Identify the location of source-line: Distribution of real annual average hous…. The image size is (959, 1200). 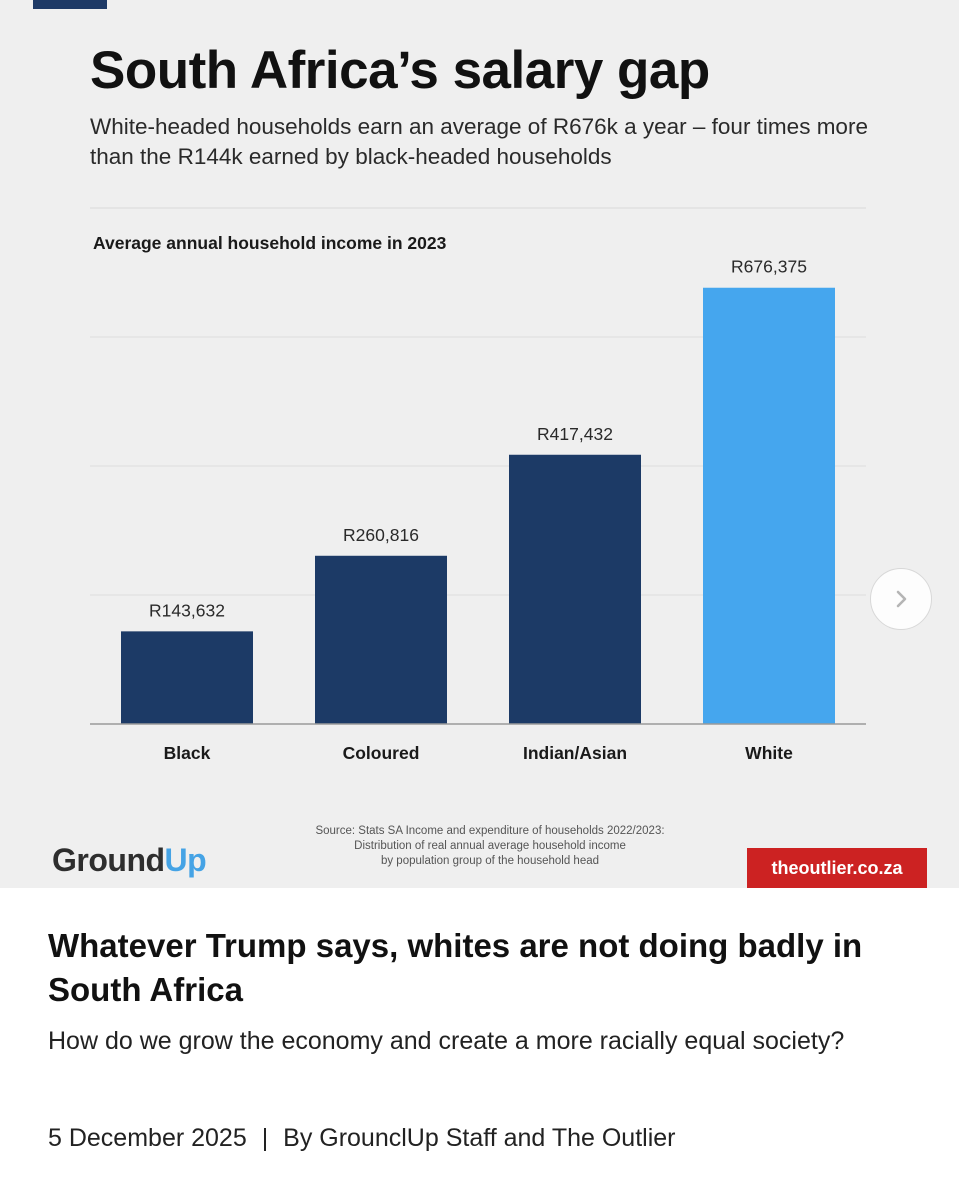
(490, 846).